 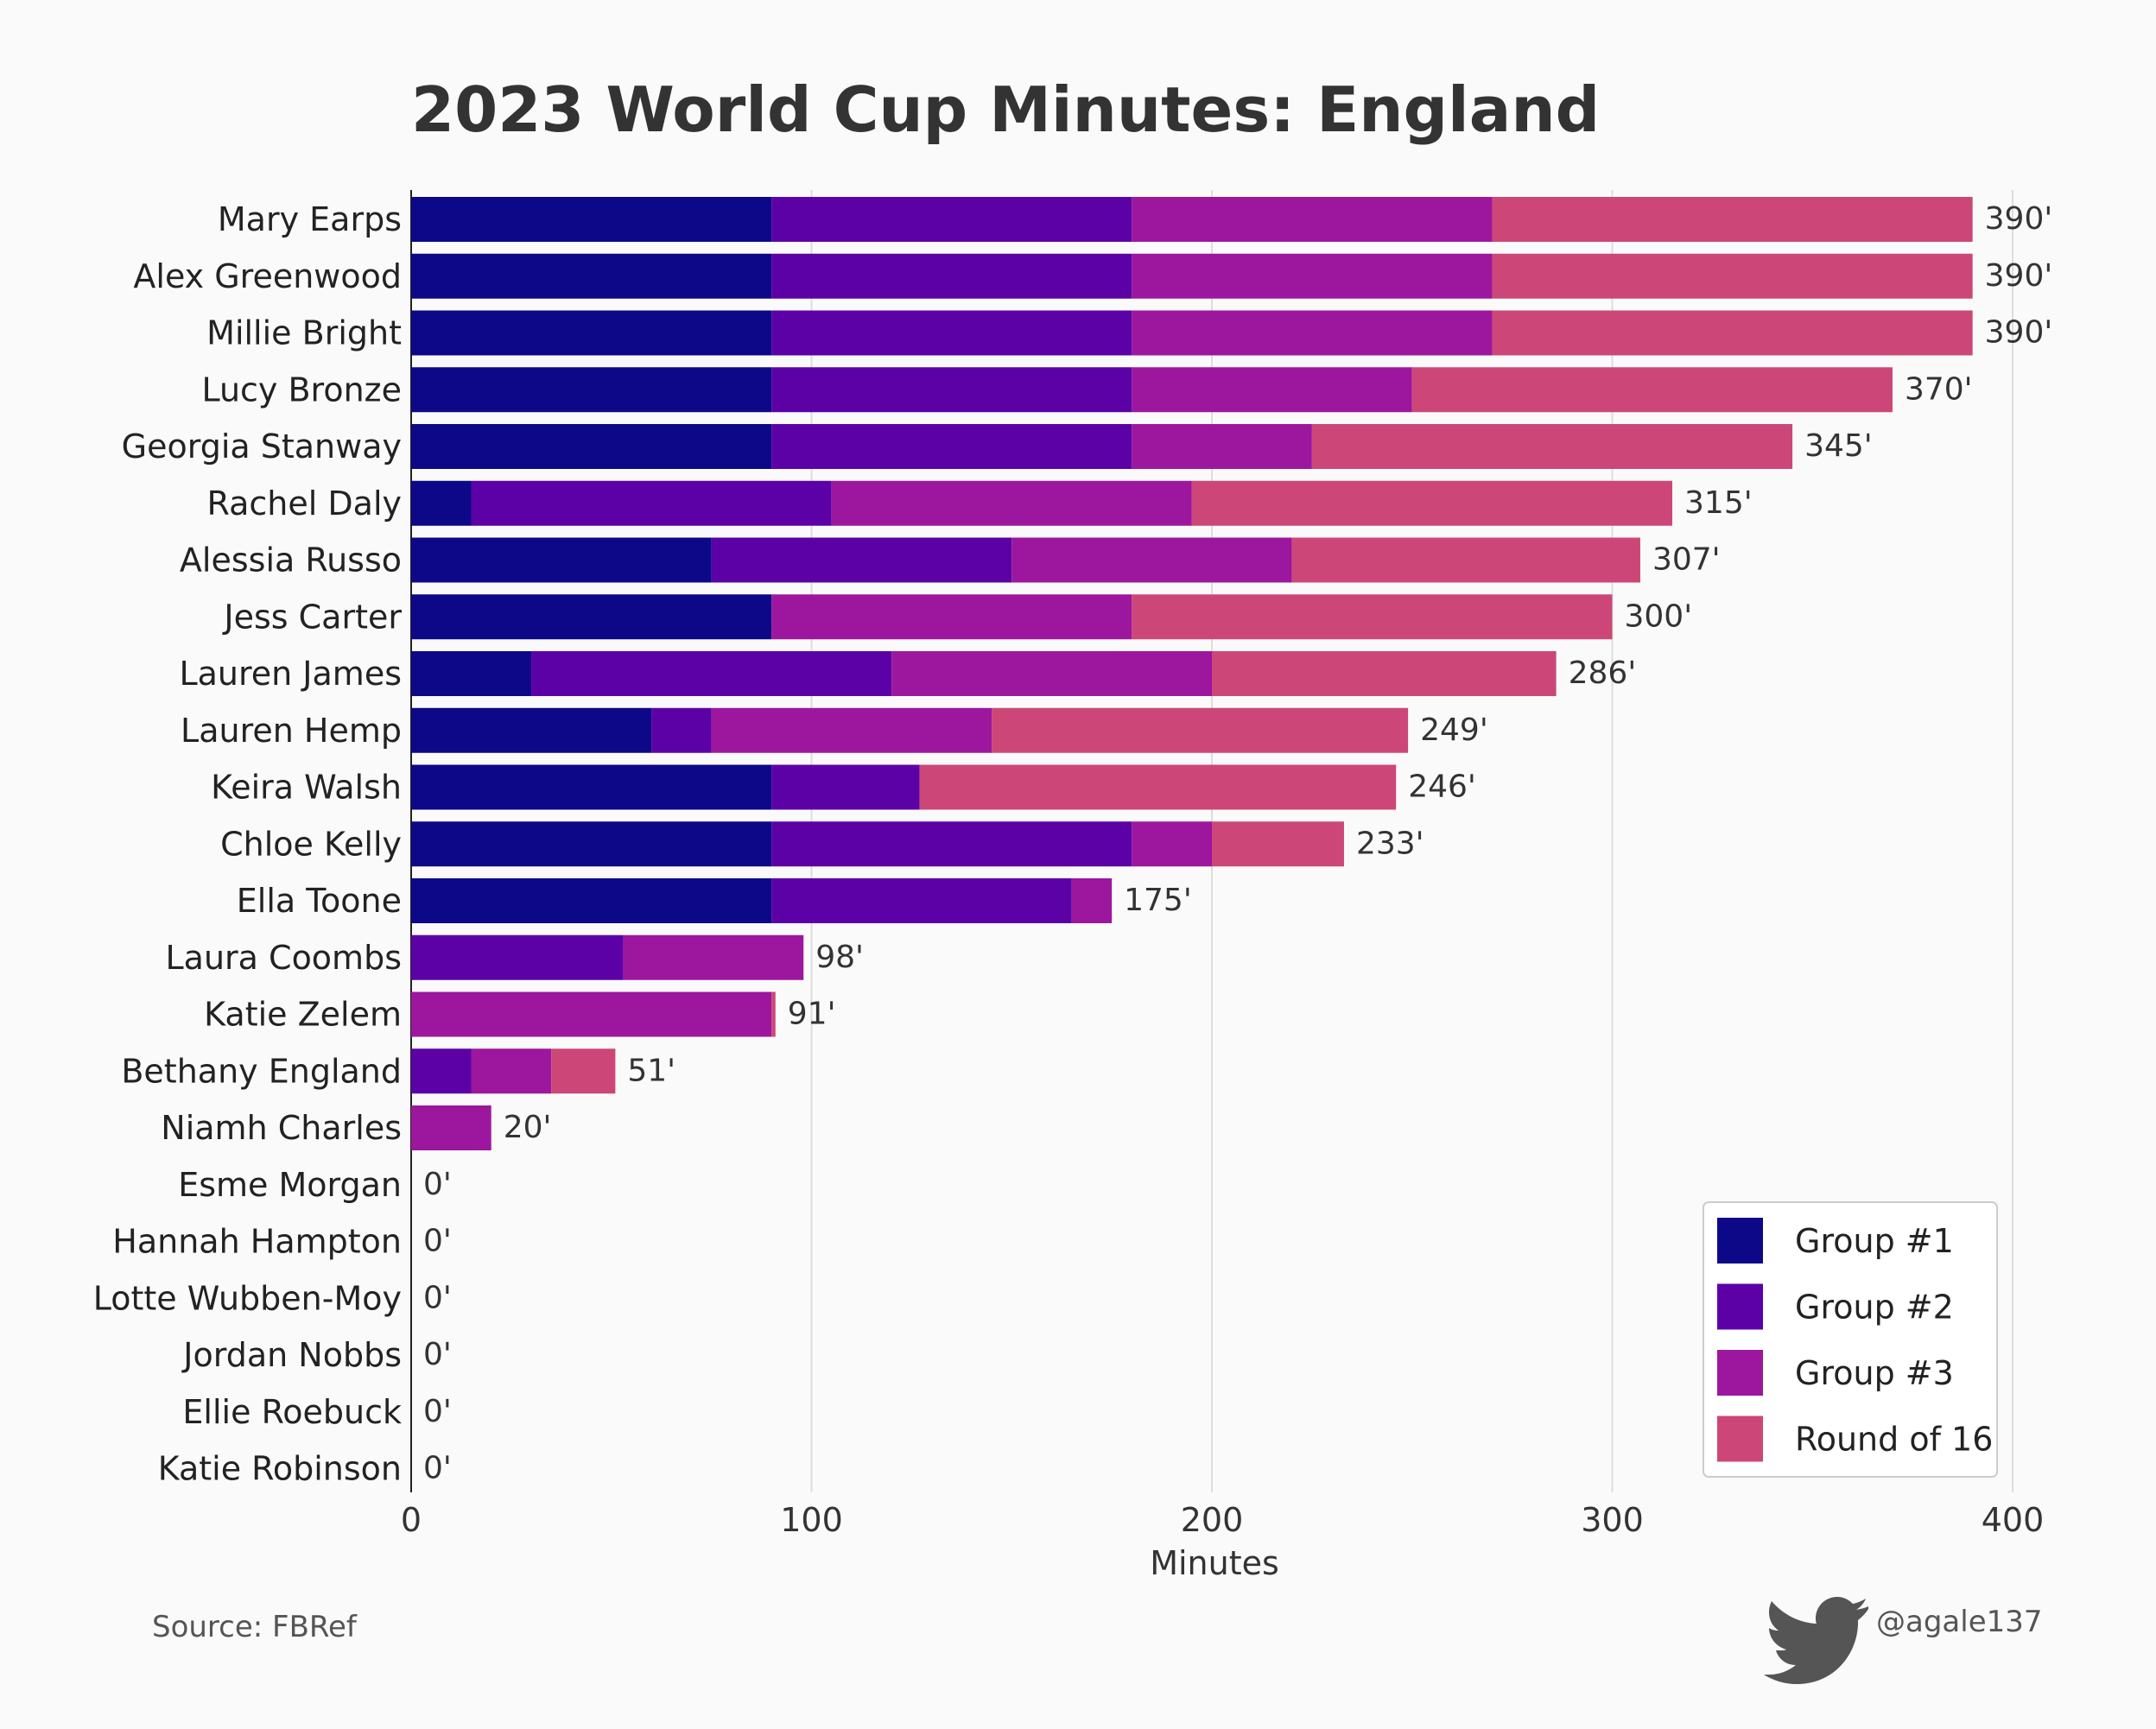 What do you see at coordinates (311, 844) in the screenshot?
I see `y-tick-label: Chloe Kelly` at bounding box center [311, 844].